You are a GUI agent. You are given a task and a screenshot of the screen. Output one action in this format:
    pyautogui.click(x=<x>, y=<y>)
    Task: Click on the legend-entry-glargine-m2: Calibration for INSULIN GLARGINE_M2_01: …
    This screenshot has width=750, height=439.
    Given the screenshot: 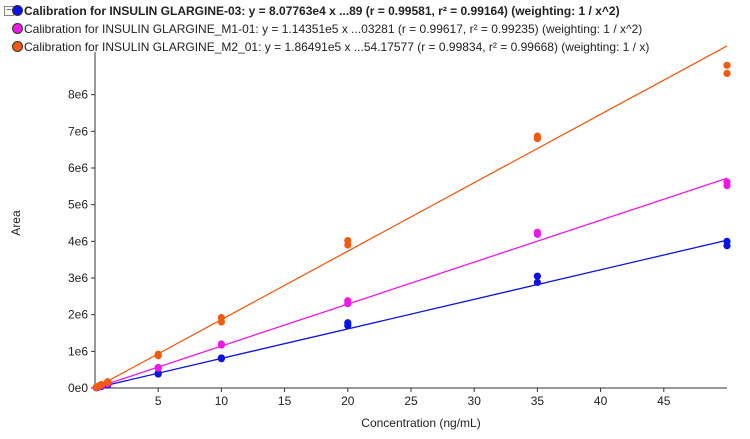 What is the action you would take?
    pyautogui.click(x=375, y=47)
    